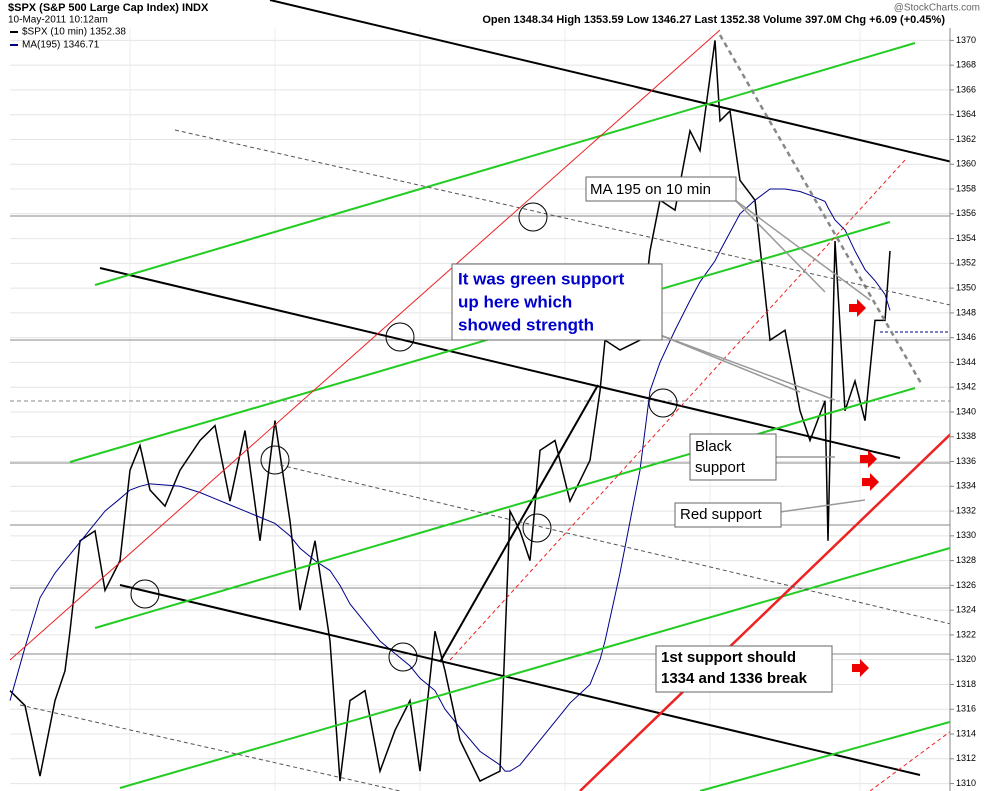 This screenshot has height=791, width=986. I want to click on y-tick-label: 1312, so click(966, 758).